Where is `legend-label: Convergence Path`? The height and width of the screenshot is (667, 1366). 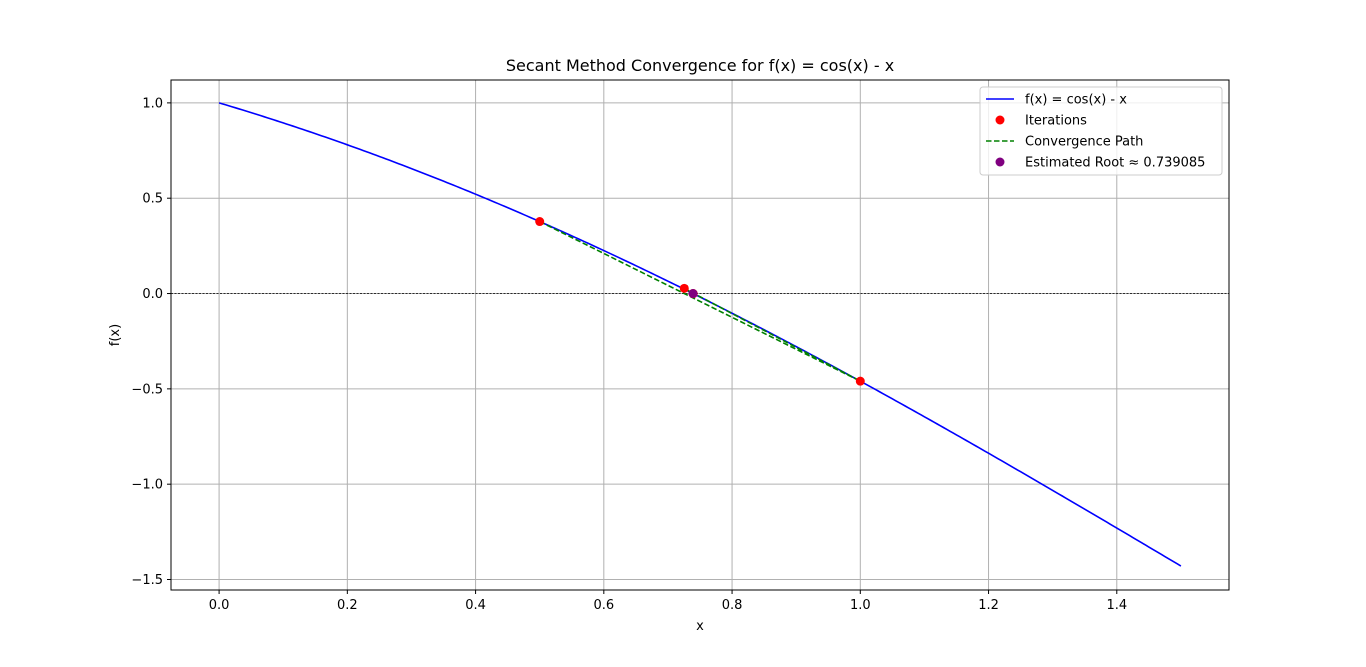 legend-label: Convergence Path is located at coordinates (1084, 142).